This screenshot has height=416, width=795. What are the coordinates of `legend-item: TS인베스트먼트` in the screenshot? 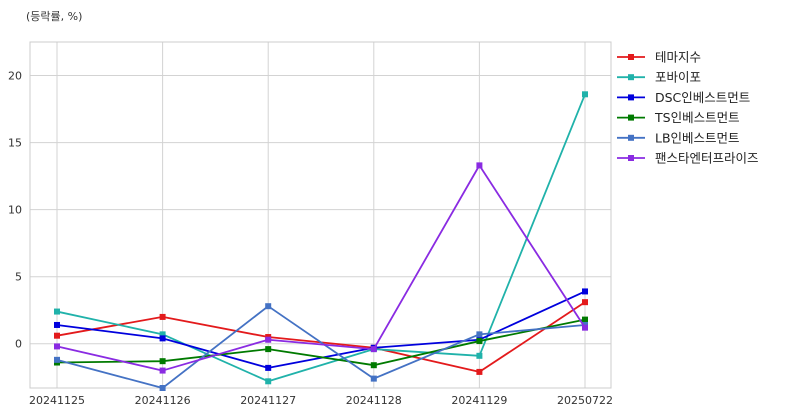 It's located at (678, 117).